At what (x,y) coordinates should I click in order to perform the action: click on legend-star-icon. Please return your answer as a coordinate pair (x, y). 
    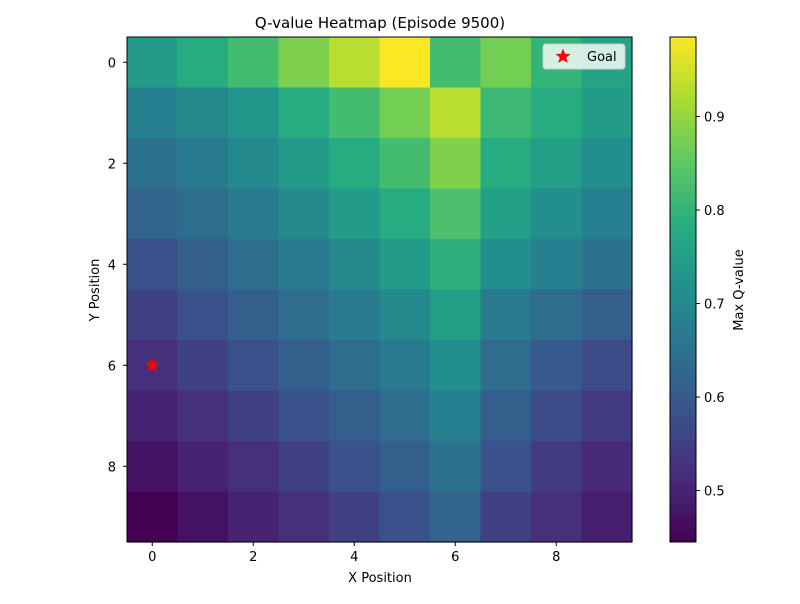
    Looking at the image, I should click on (563, 55).